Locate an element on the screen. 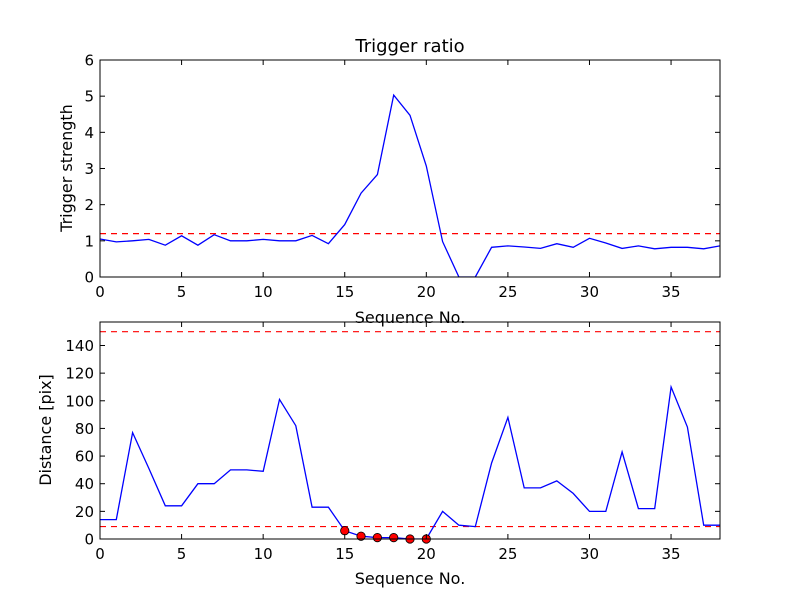  y-tick-label: 80 is located at coordinates (84, 429).